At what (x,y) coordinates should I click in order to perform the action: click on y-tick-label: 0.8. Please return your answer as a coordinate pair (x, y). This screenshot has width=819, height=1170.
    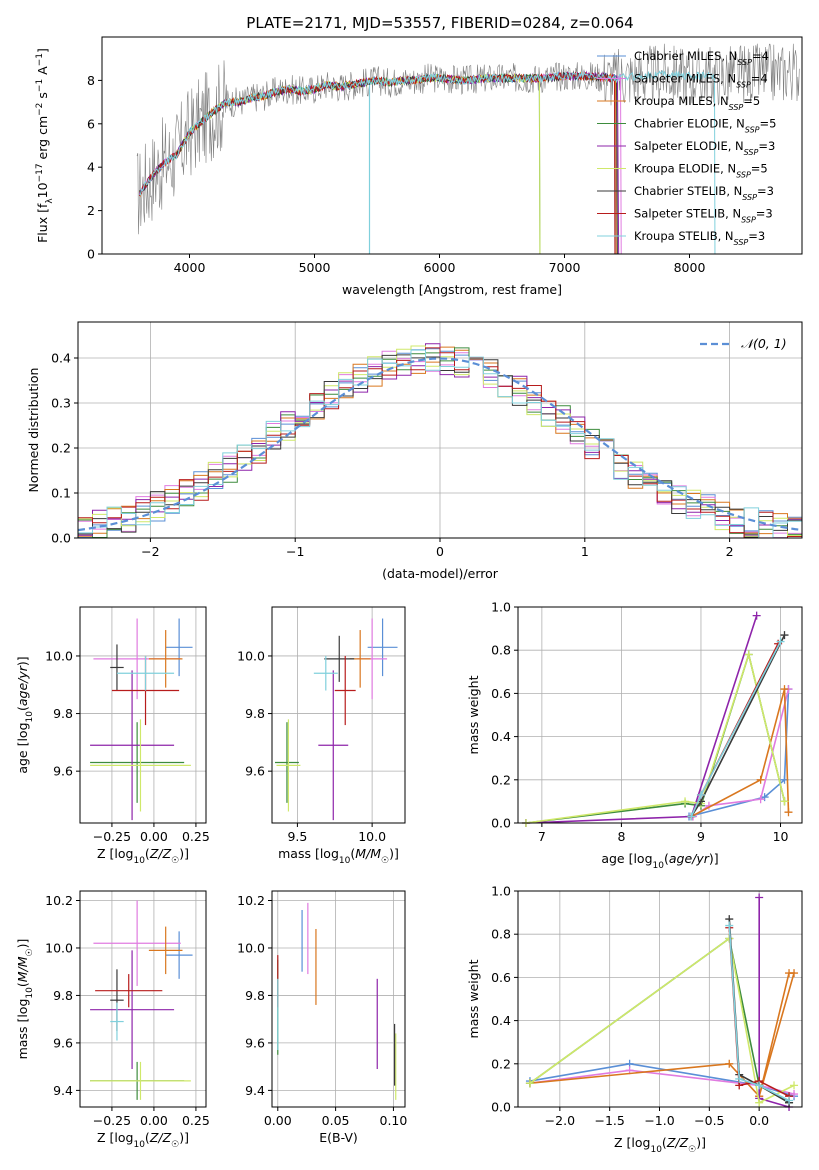
    Looking at the image, I should click on (501, 934).